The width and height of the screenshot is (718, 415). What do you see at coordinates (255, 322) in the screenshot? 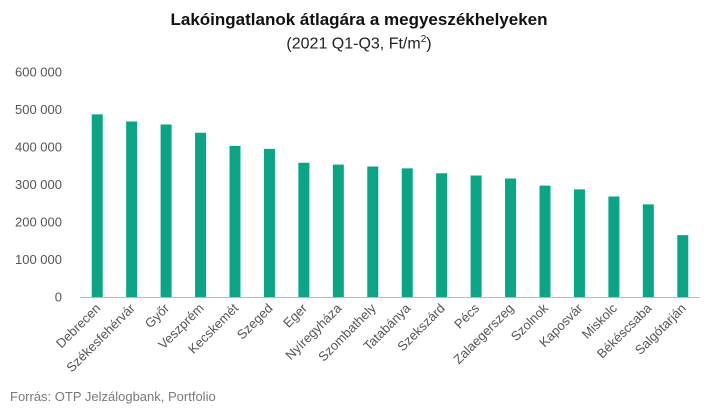
I see `x-tick-label: Szeged` at bounding box center [255, 322].